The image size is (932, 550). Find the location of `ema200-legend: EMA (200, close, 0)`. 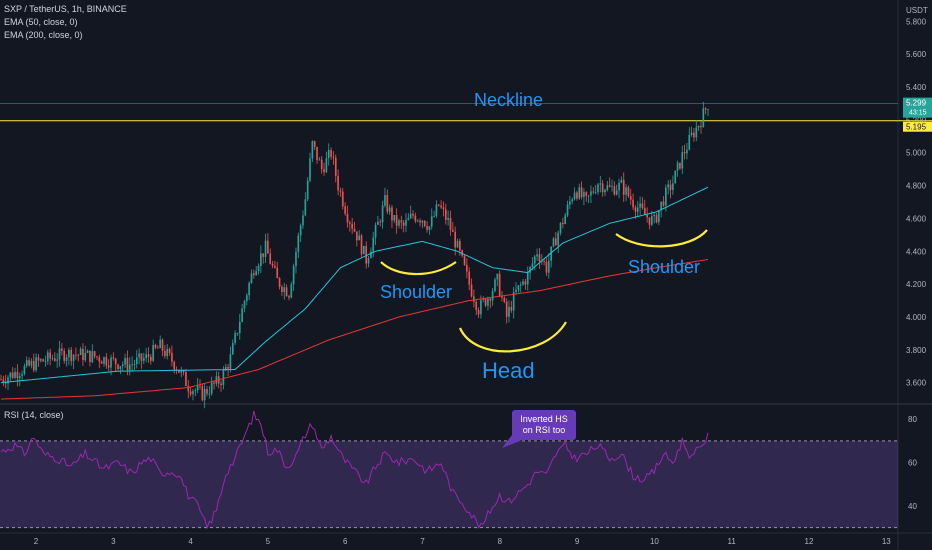

ema200-legend: EMA (200, close, 0) is located at coordinates (43, 35).